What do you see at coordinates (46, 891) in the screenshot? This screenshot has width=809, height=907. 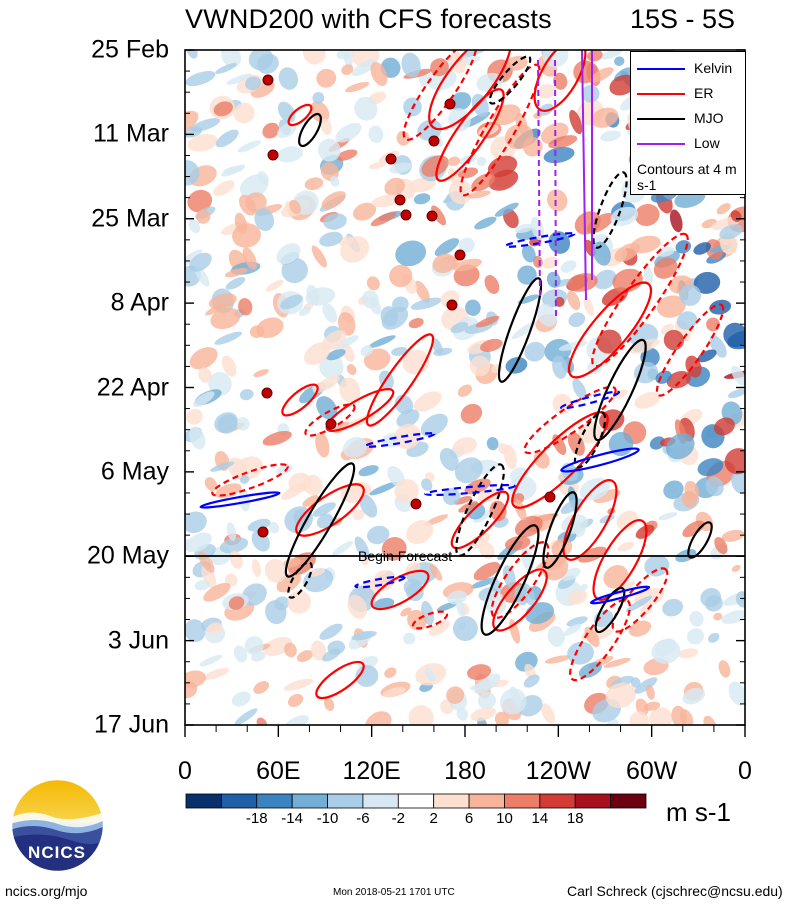 I see `footer-site: ncics.org/mjo` at bounding box center [46, 891].